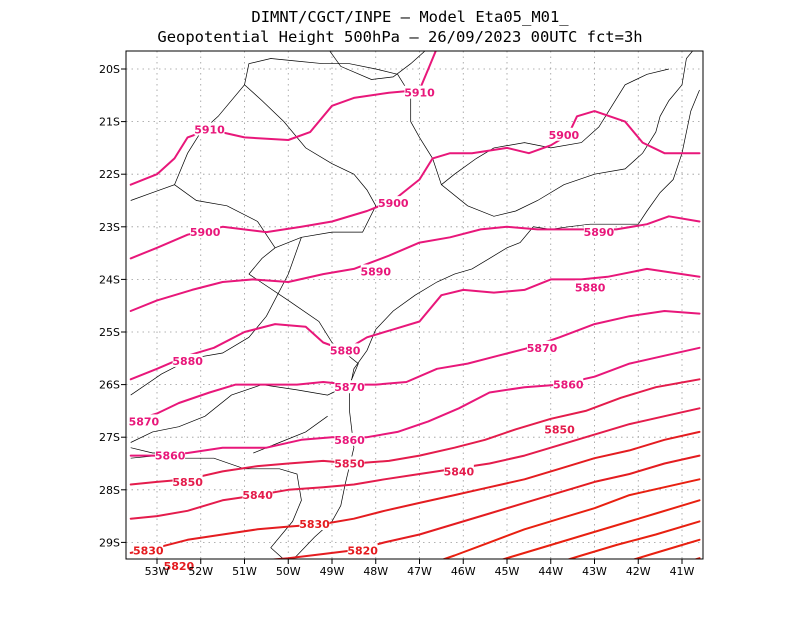 This screenshot has width=800, height=618. What do you see at coordinates (375, 571) in the screenshot?
I see `lon-tick-label: 48W` at bounding box center [375, 571].